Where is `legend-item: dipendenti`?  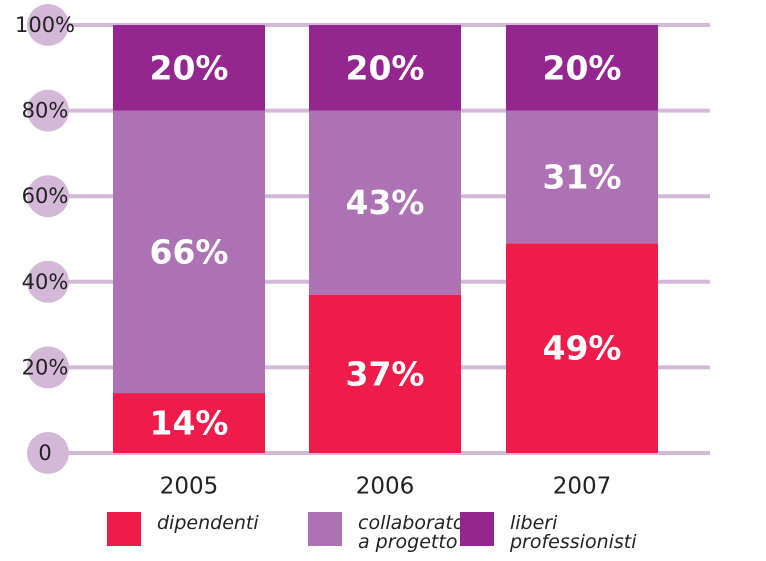
legend-item: dipendenti is located at coordinates (197, 529).